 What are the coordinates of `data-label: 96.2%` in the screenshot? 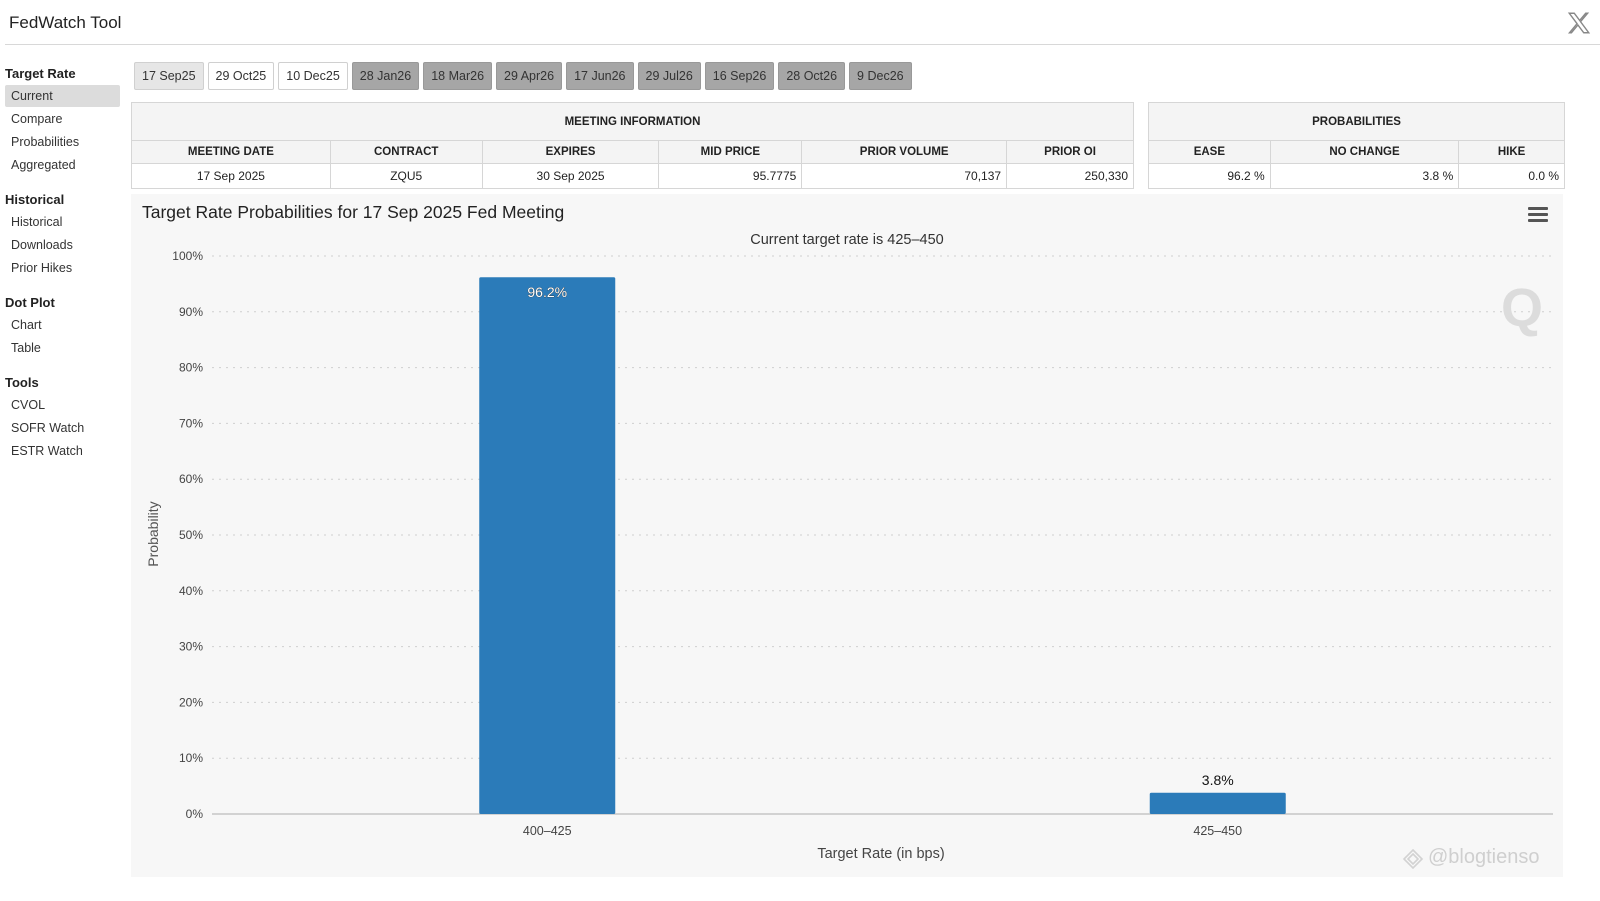 It's located at (547, 292).